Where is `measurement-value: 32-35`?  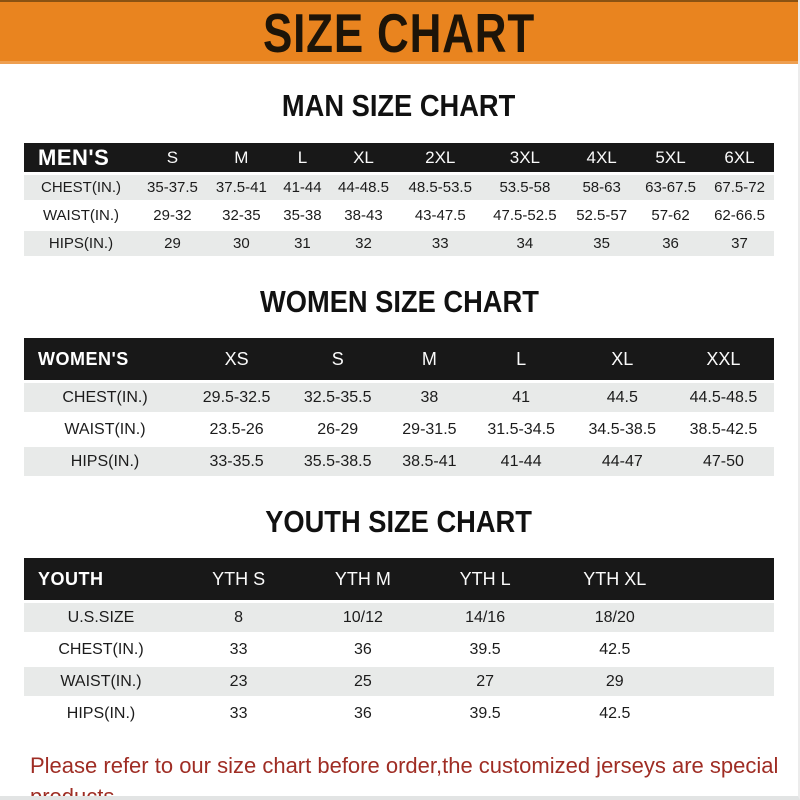 measurement-value: 32-35 is located at coordinates (241, 215).